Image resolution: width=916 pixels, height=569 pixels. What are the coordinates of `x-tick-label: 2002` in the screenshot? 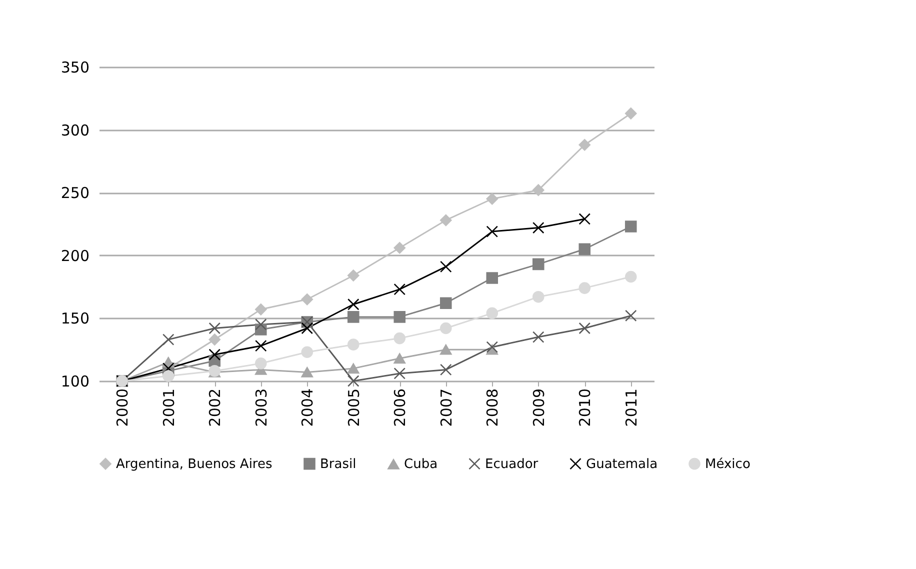 It's located at (215, 407).